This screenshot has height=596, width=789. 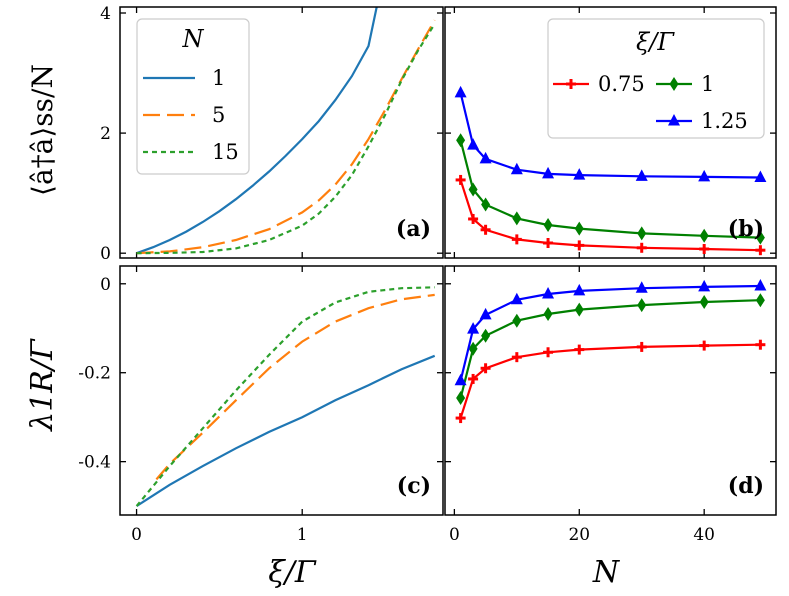 What do you see at coordinates (218, 115) in the screenshot?
I see `legend-entry: 5` at bounding box center [218, 115].